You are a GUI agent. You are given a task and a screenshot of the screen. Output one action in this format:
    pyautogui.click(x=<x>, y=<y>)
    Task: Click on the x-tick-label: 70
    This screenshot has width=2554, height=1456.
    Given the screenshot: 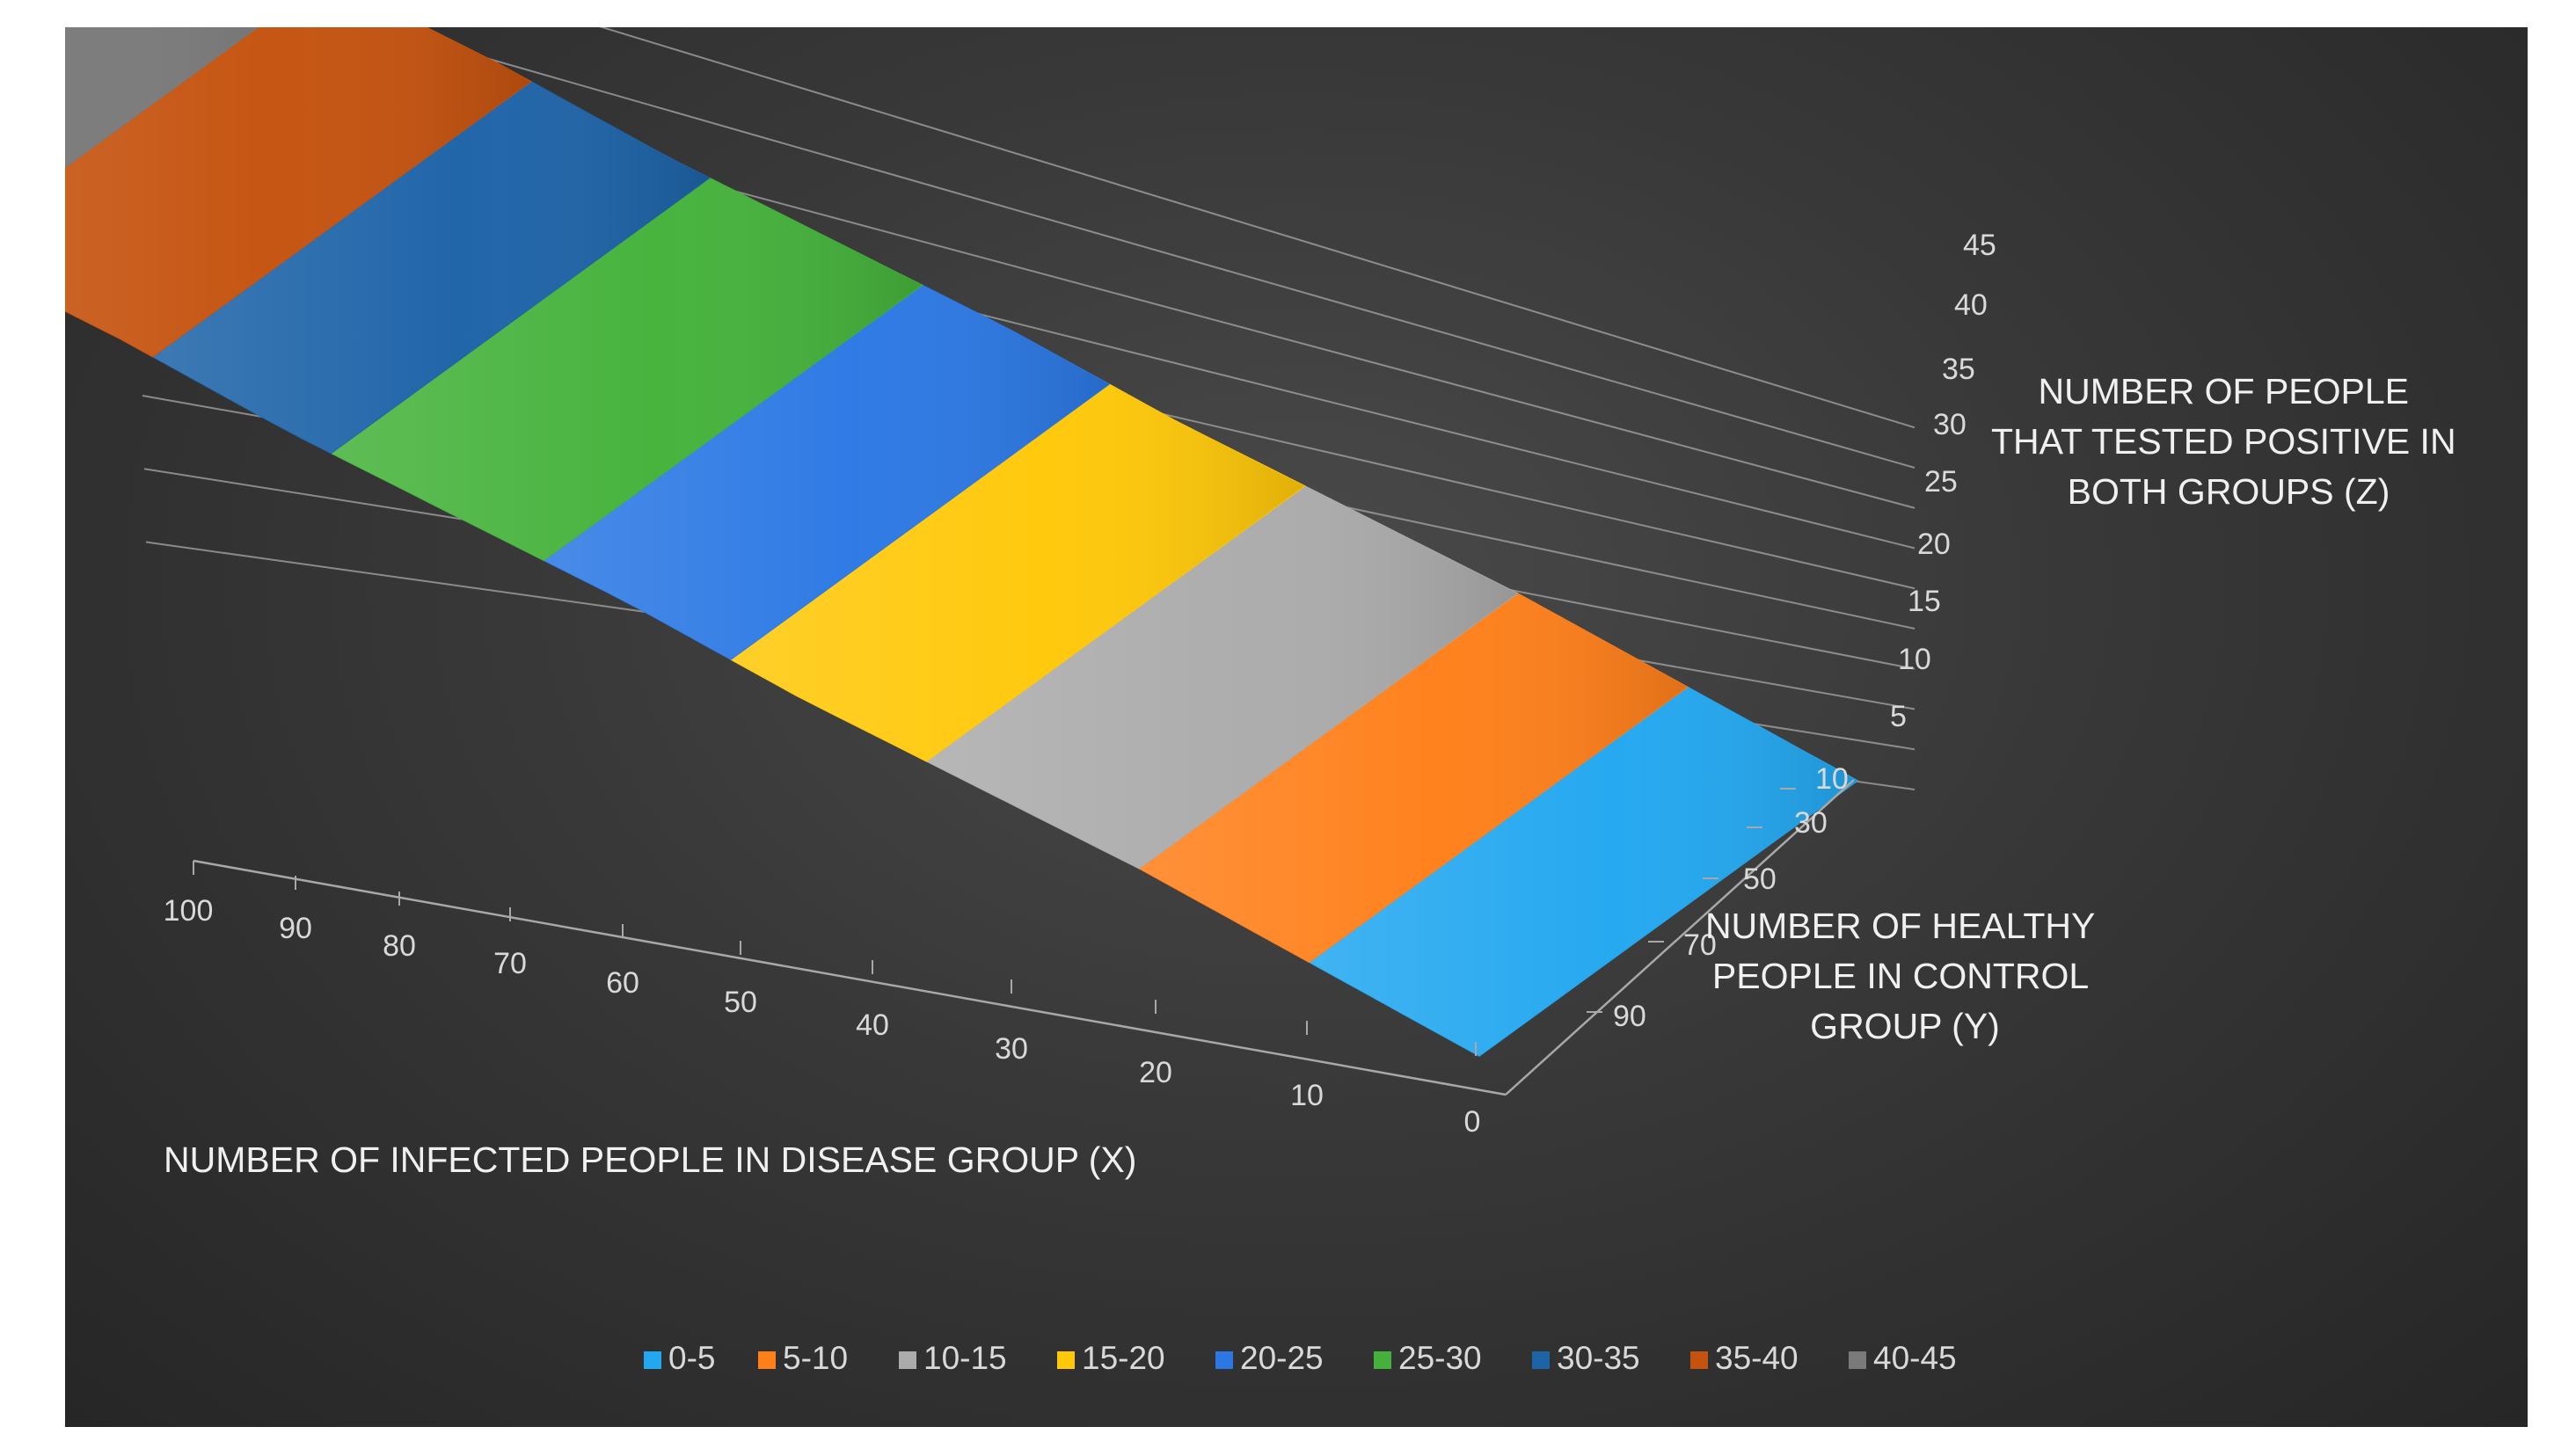 What is the action you would take?
    pyautogui.click(x=510, y=963)
    